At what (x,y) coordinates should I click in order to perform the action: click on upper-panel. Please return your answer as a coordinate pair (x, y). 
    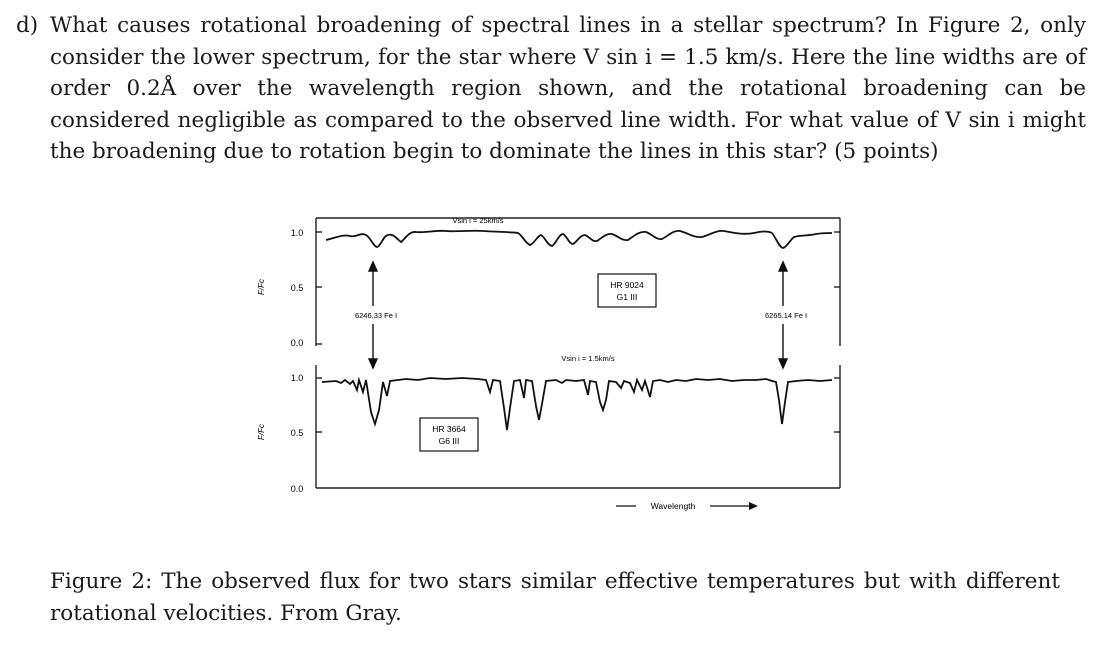
    Looking at the image, I should click on (578, 281).